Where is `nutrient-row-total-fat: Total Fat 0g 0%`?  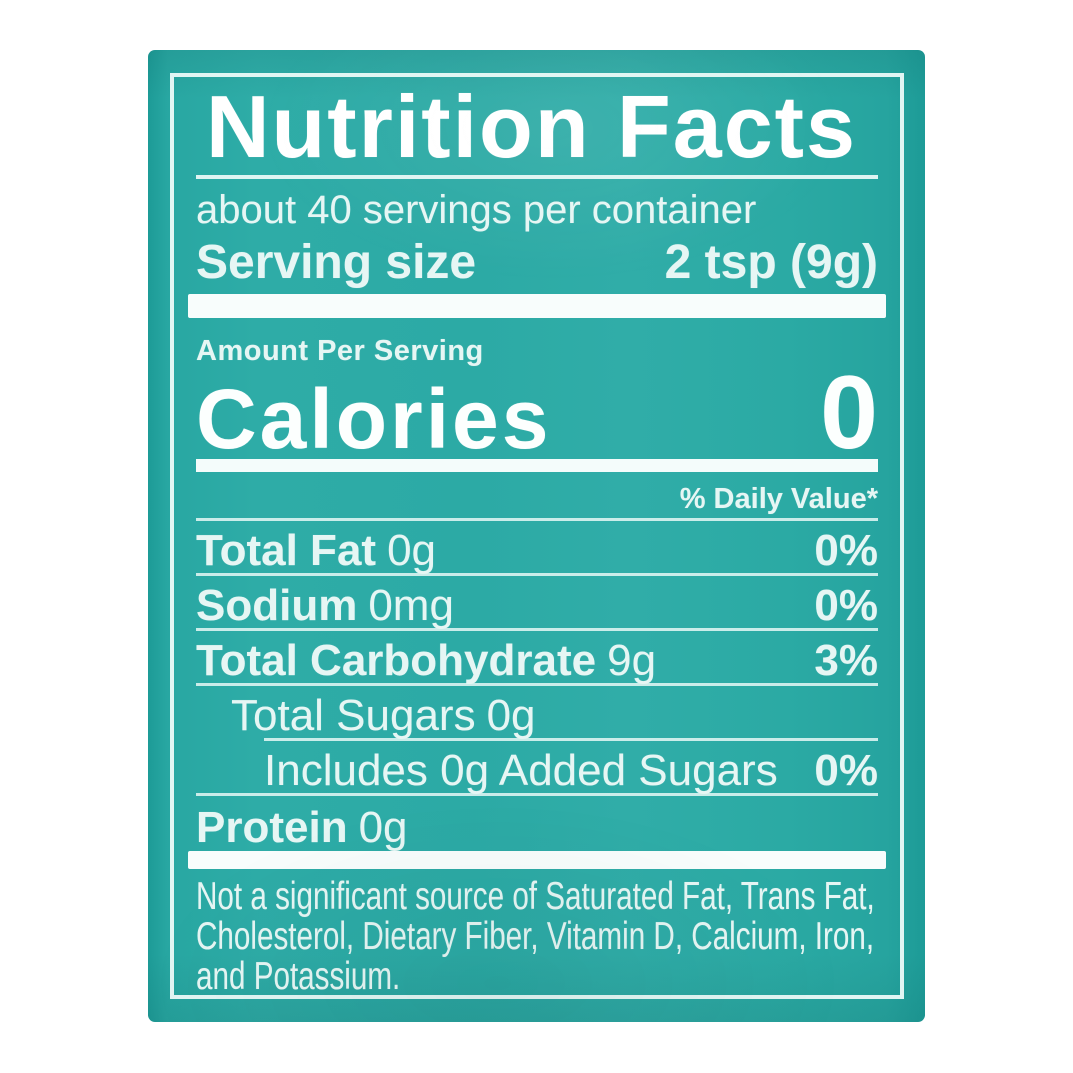 nutrient-row-total-fat: Total Fat 0g 0% is located at coordinates (537, 547).